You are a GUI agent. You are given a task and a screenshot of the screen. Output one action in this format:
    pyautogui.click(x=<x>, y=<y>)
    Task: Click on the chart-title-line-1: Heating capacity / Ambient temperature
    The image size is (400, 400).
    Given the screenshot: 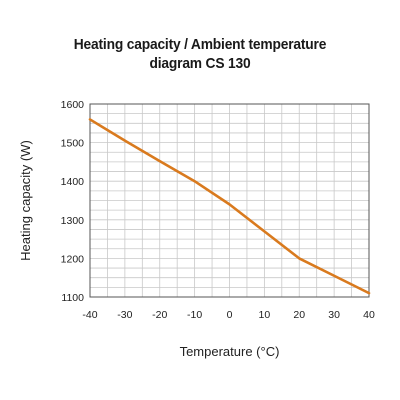 What is the action you would take?
    pyautogui.click(x=200, y=44)
    